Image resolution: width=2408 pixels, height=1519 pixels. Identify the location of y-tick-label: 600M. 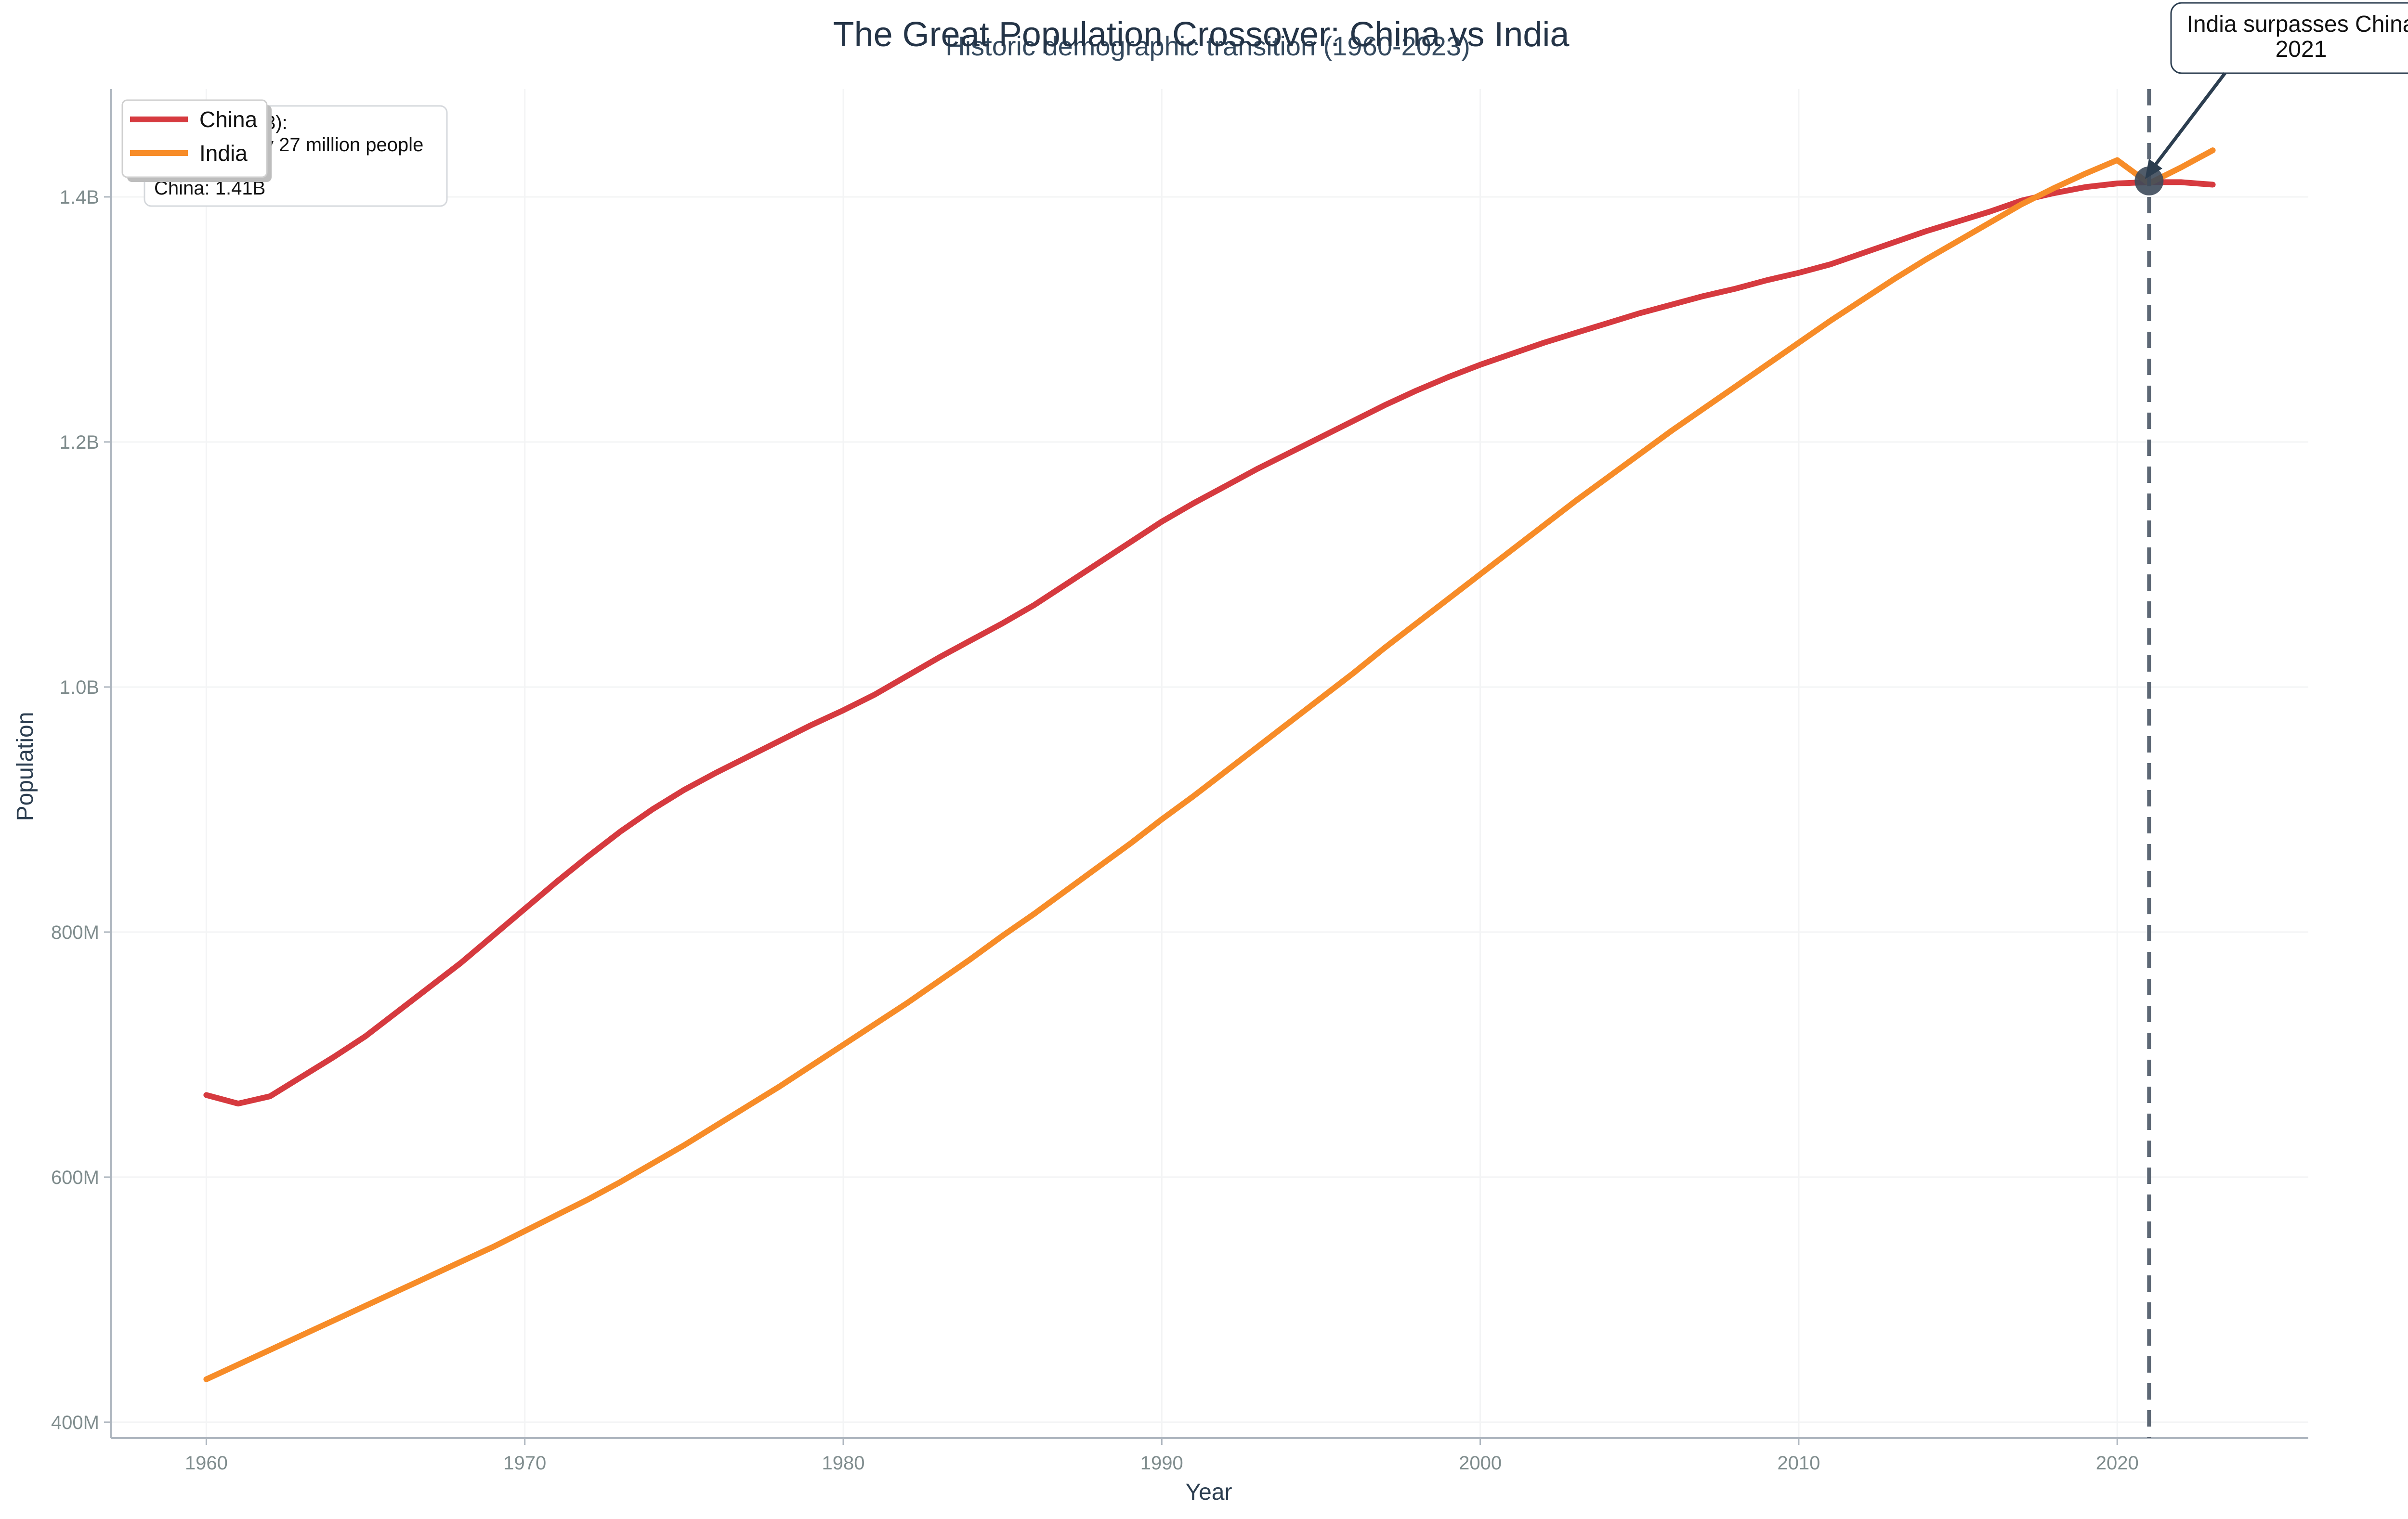
(75, 1178).